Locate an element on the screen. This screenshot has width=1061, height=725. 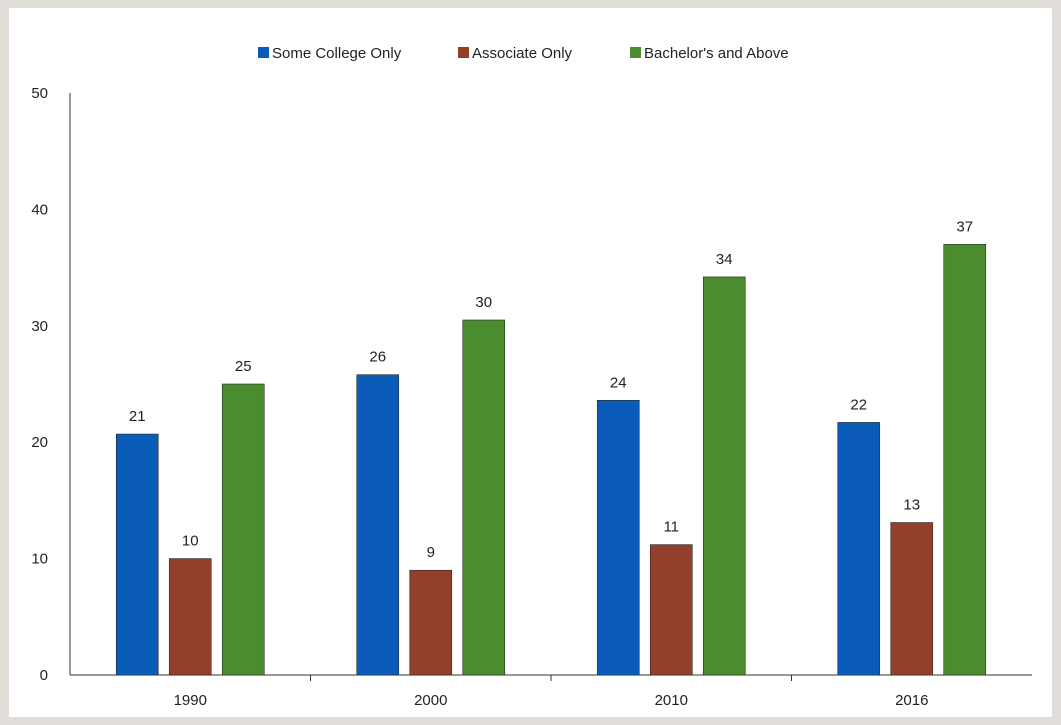
data-label: 25 is located at coordinates (243, 366).